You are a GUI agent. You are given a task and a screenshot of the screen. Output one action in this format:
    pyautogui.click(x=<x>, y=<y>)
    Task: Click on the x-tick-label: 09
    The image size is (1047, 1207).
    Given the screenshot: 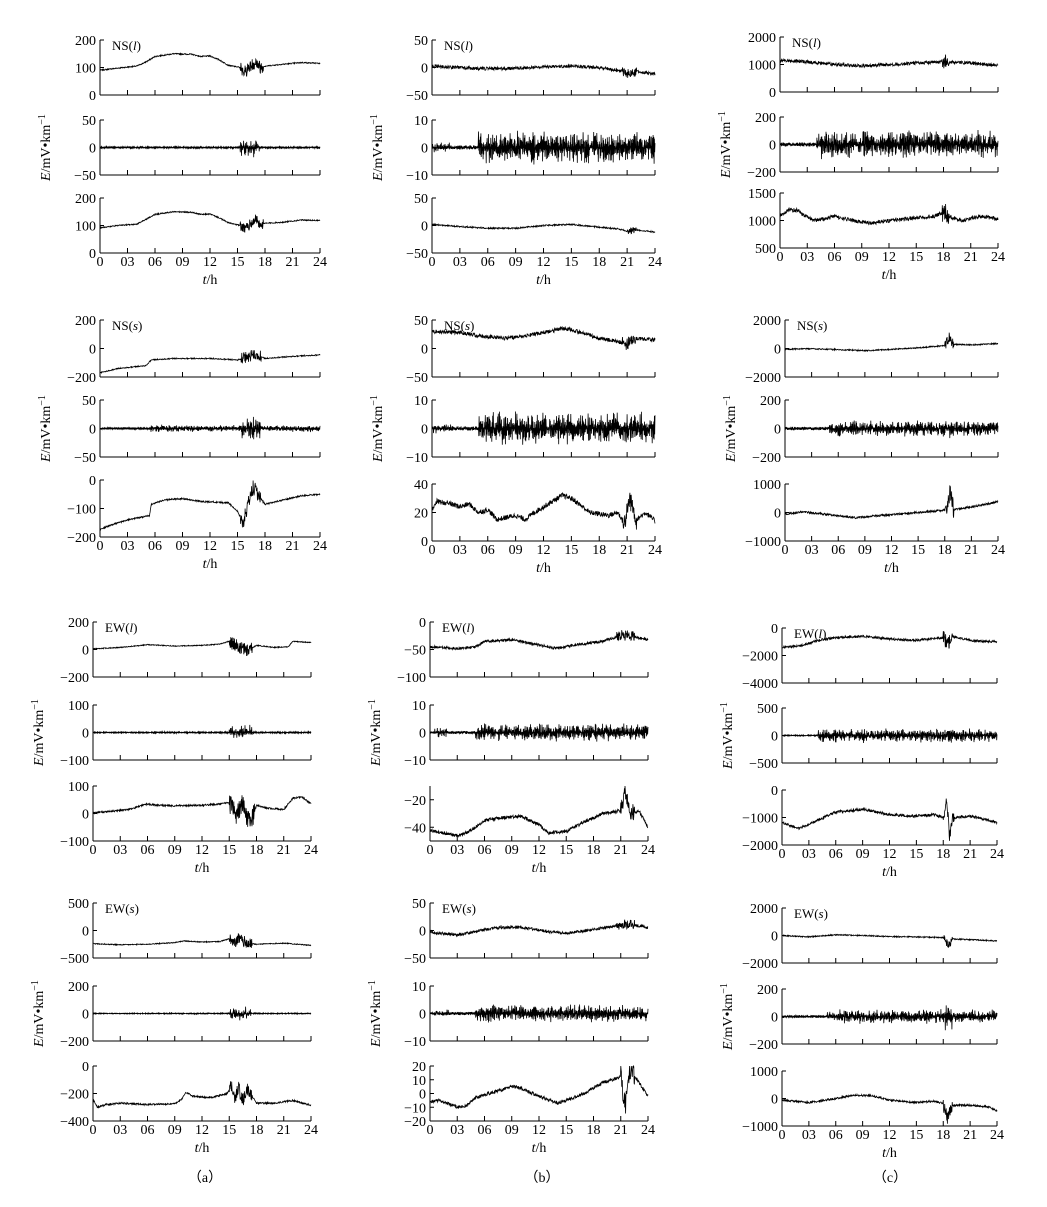 What is the action you would take?
    pyautogui.click(x=863, y=854)
    